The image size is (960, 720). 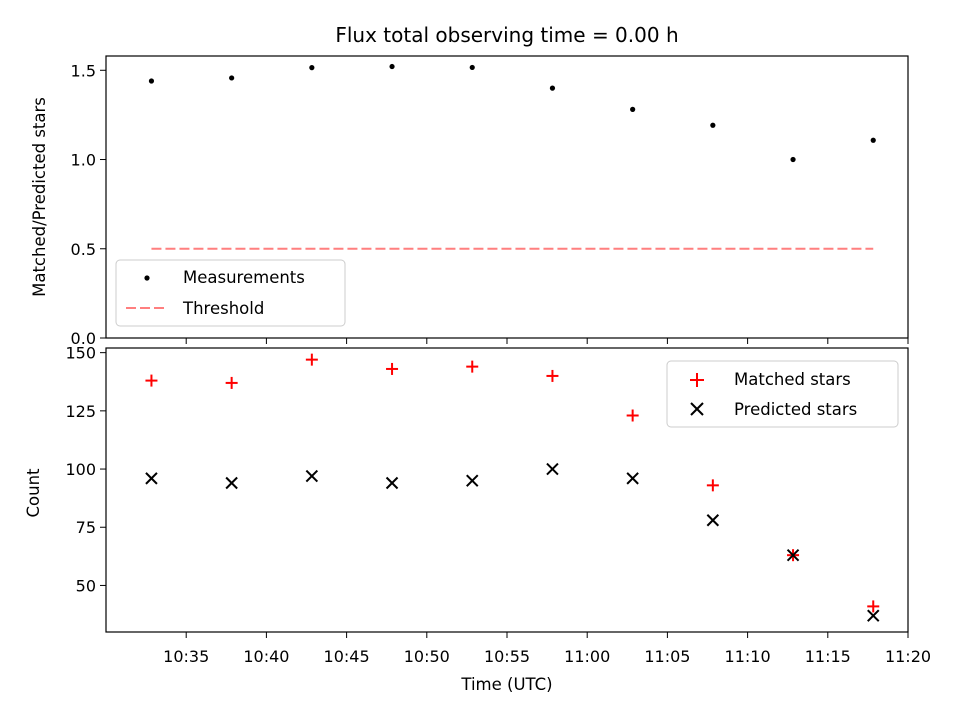 I want to click on bottom-legend: Matched stars Predicted stars, so click(x=782, y=394).